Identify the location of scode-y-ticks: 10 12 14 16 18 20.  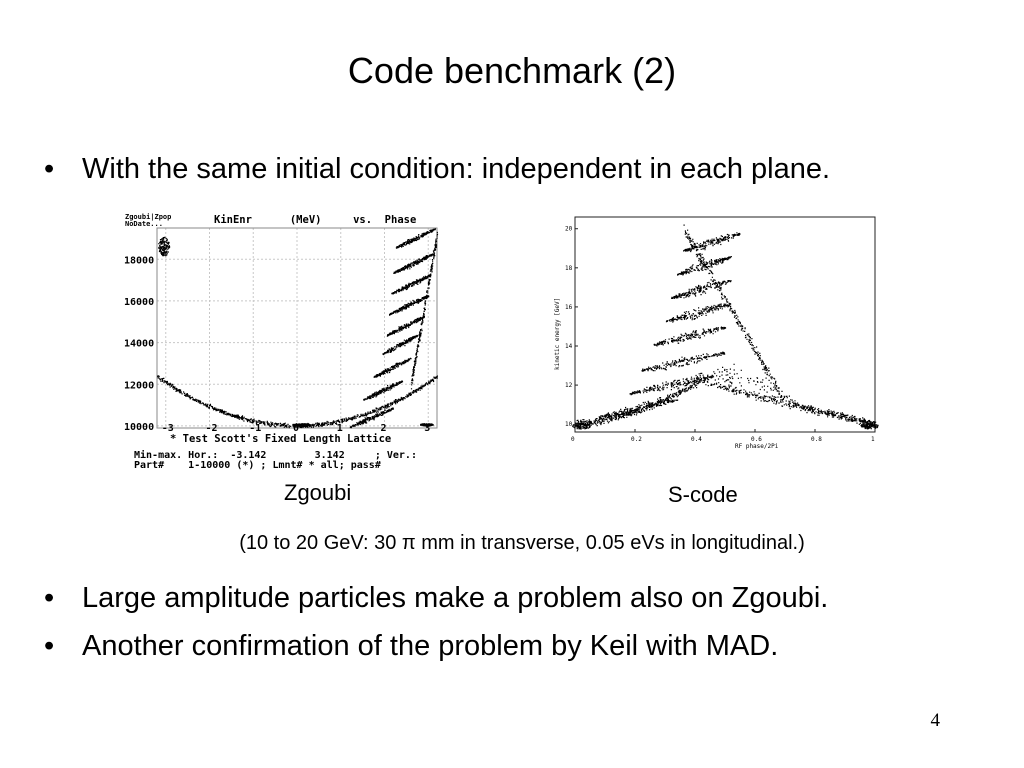
(571, 327).